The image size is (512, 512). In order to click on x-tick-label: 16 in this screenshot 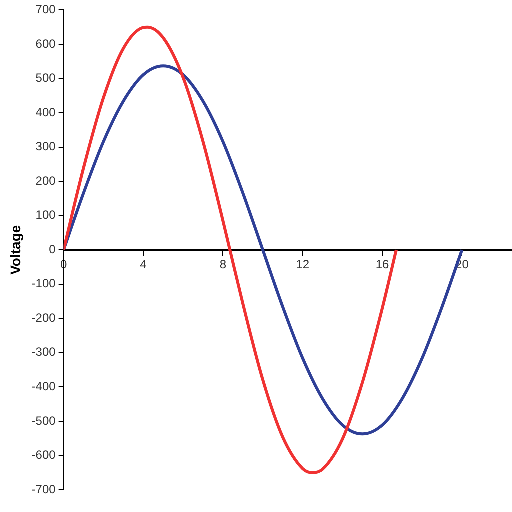, I will do `click(383, 265)`.